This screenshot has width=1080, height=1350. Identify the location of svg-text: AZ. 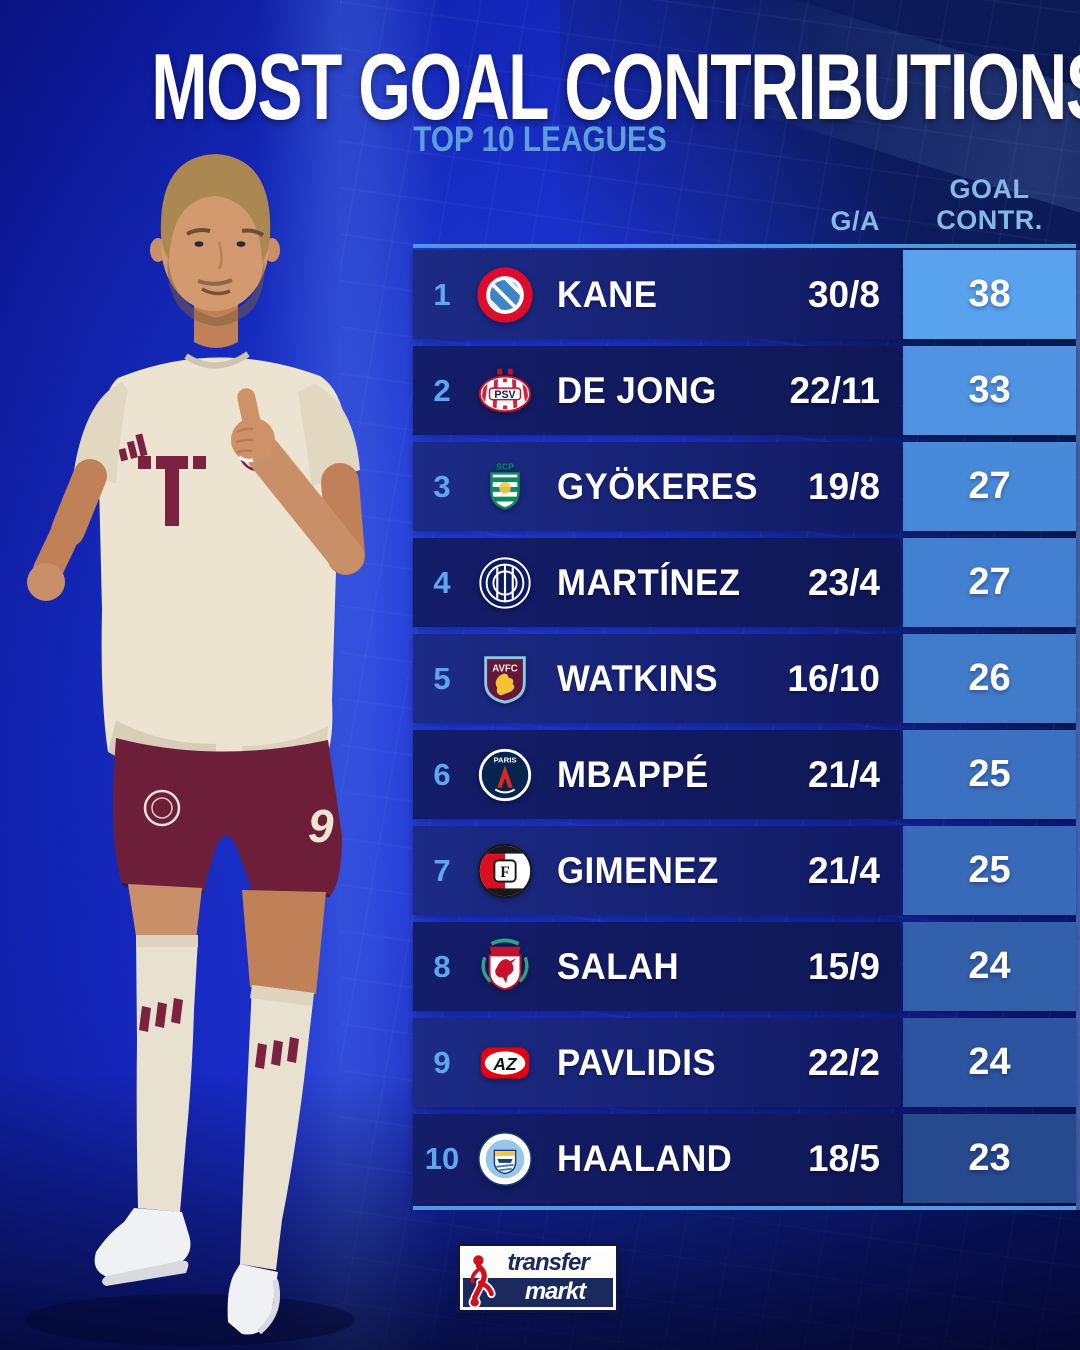
(505, 1063).